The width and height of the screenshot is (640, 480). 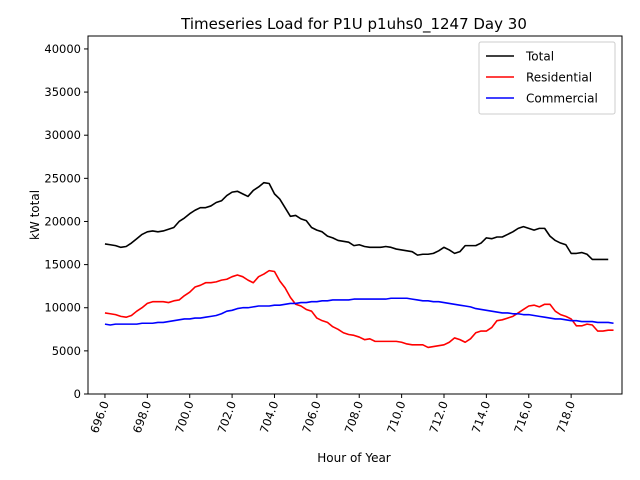 What do you see at coordinates (62, 92) in the screenshot?
I see `y-tick-label: 35000` at bounding box center [62, 92].